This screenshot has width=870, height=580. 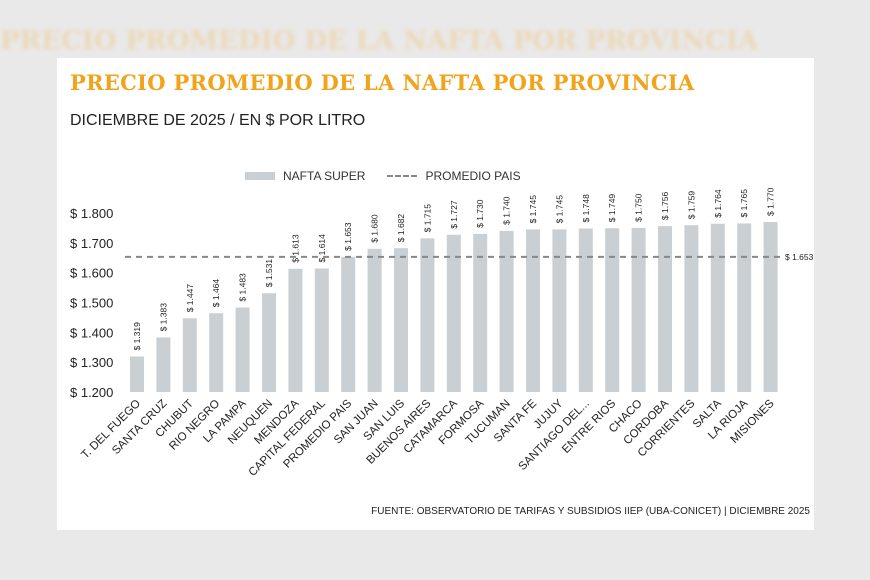 I want to click on bar-value-label: $ 1.653, so click(x=348, y=236).